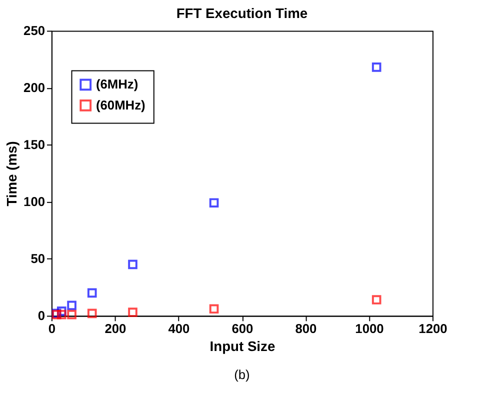 The width and height of the screenshot is (477, 413). Describe the element at coordinates (243, 346) in the screenshot. I see `x-axis-title: Input Size` at that location.